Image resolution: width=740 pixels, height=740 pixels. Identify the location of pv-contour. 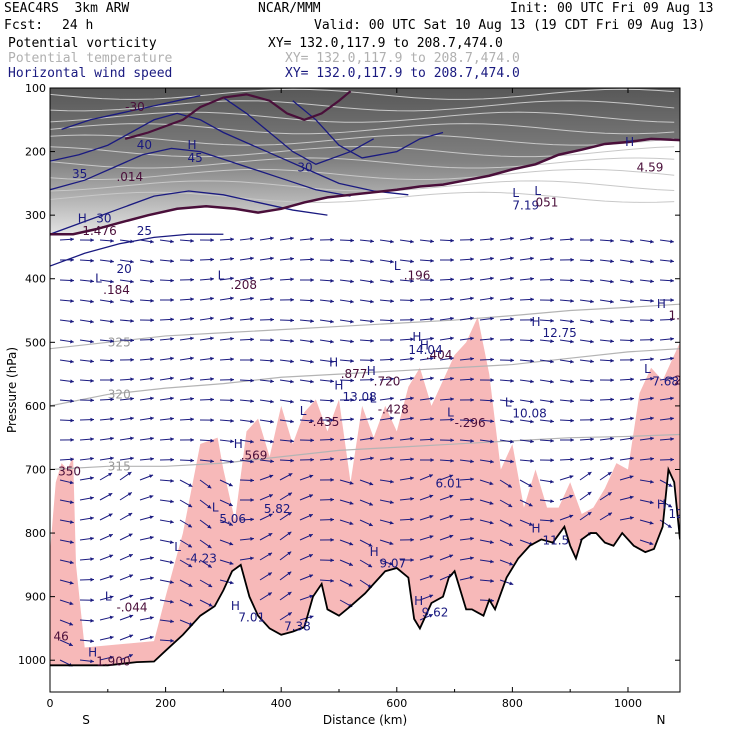
(238, 115).